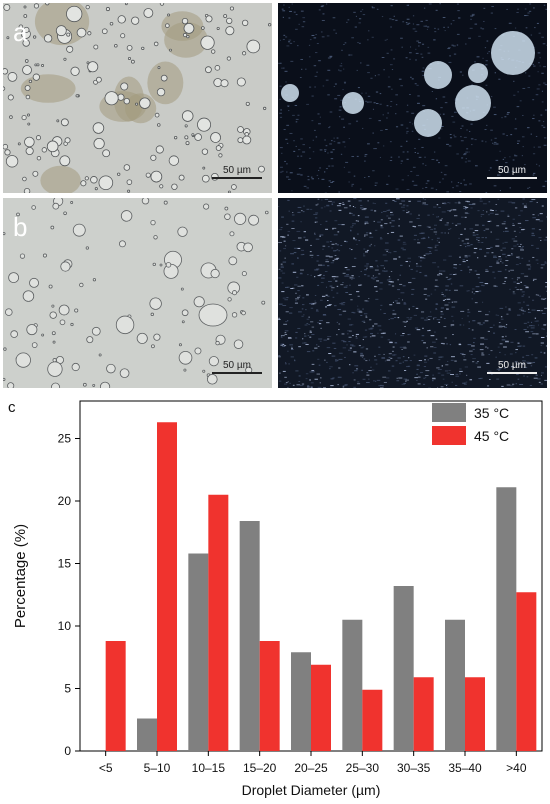 Image resolution: width=550 pixels, height=804 pixels. I want to click on bar-35c, so click(352, 685).